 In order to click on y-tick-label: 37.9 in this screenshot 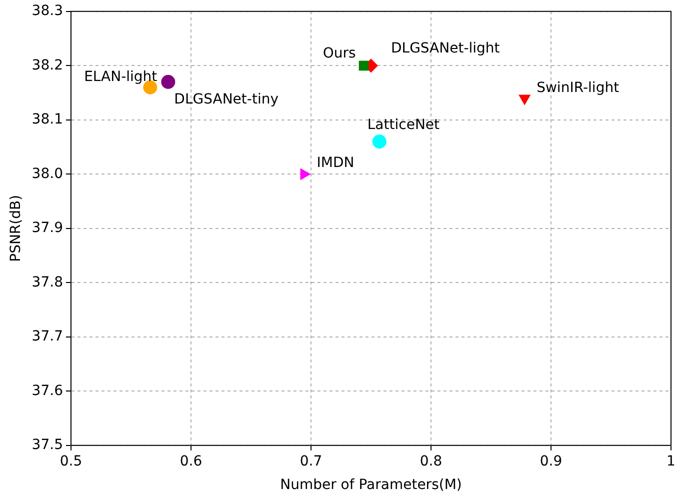, I will do `click(47, 228)`.